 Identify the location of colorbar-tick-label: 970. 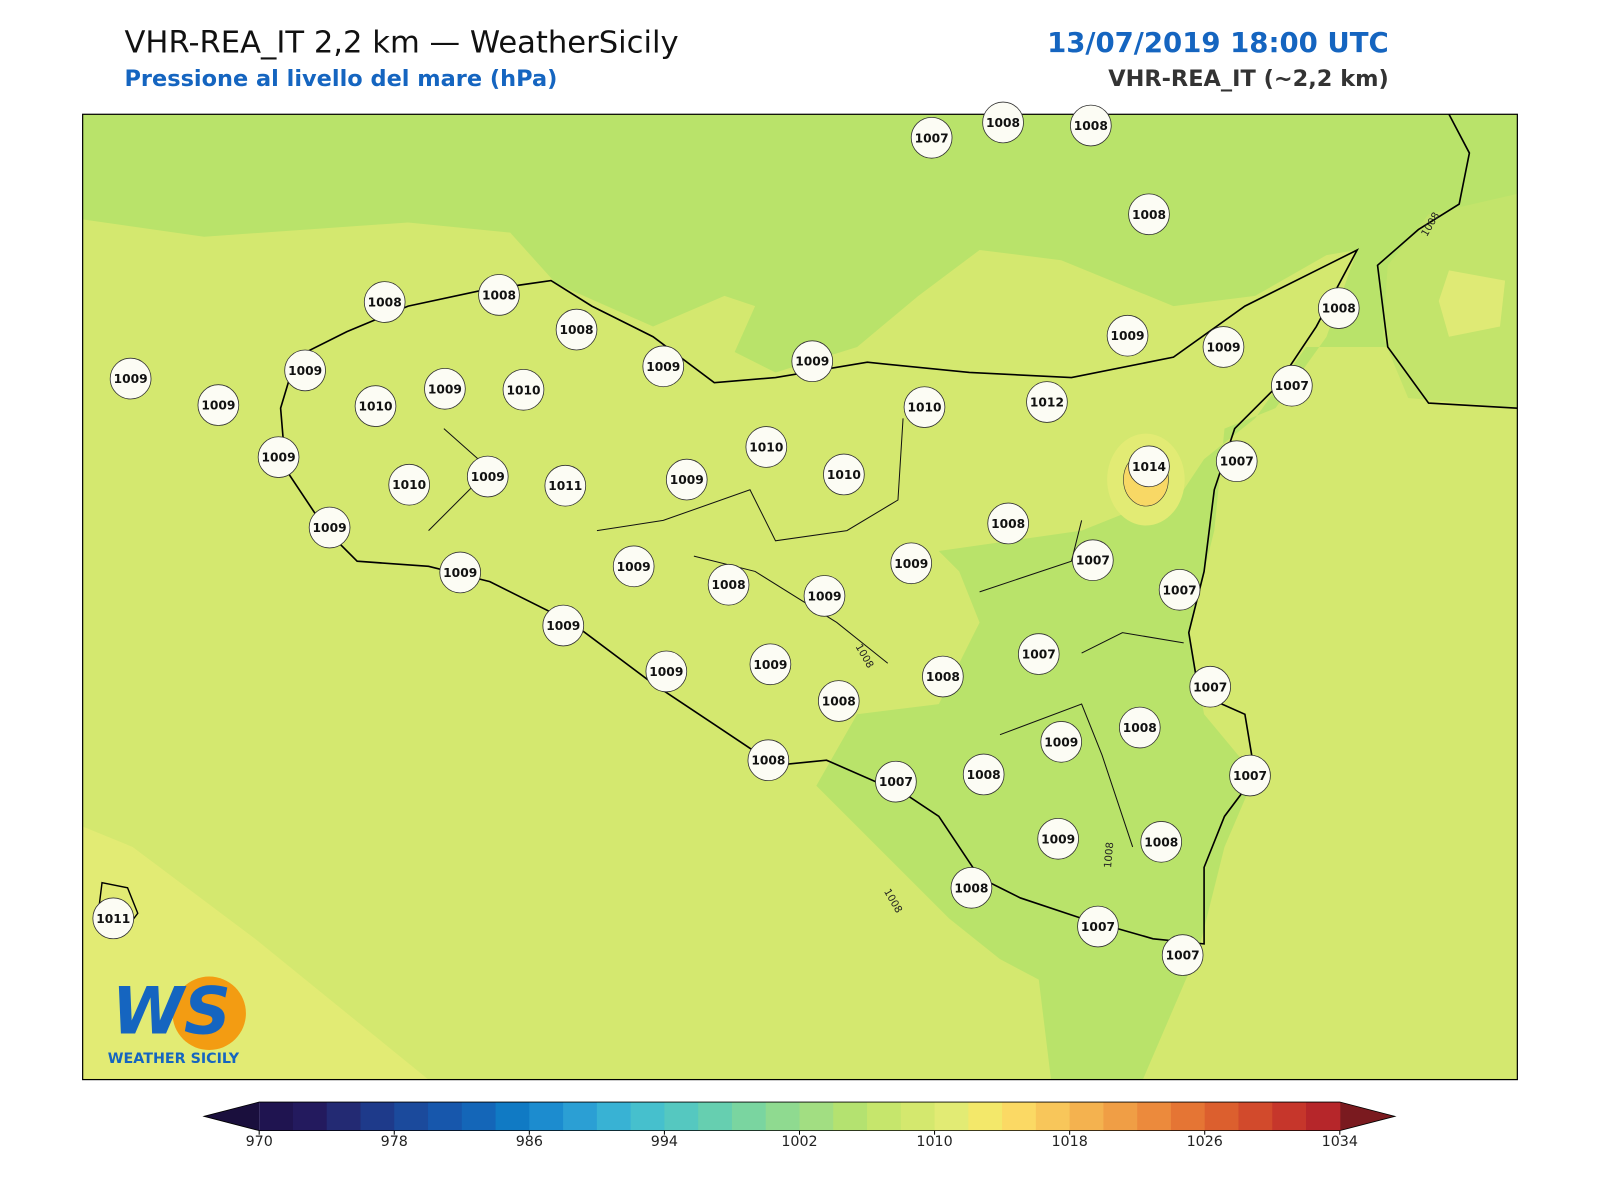
(259, 1142).